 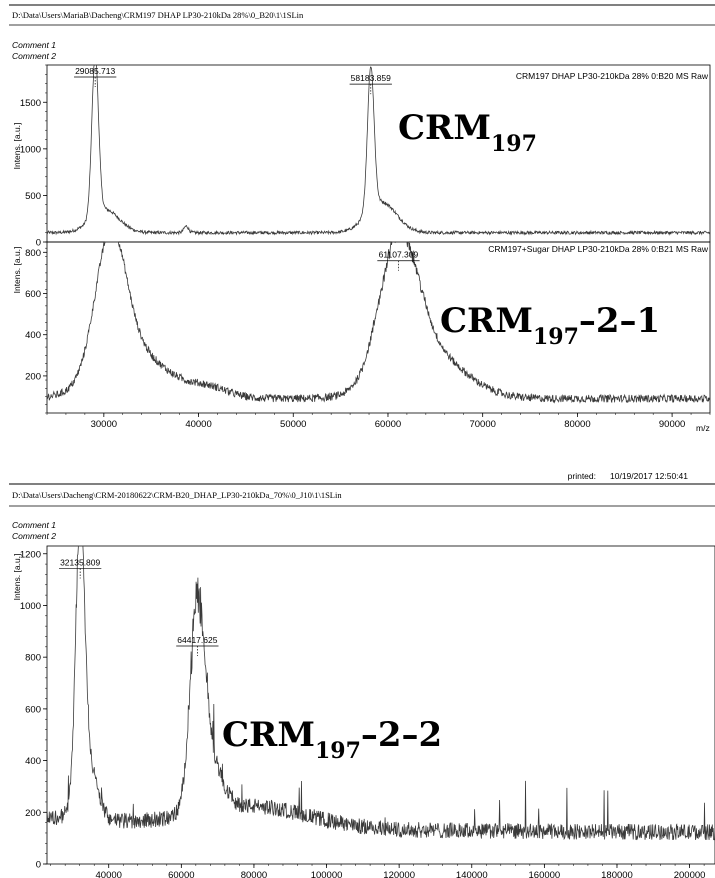 What do you see at coordinates (690, 874) in the screenshot?
I see `x-tick-label: 200000` at bounding box center [690, 874].